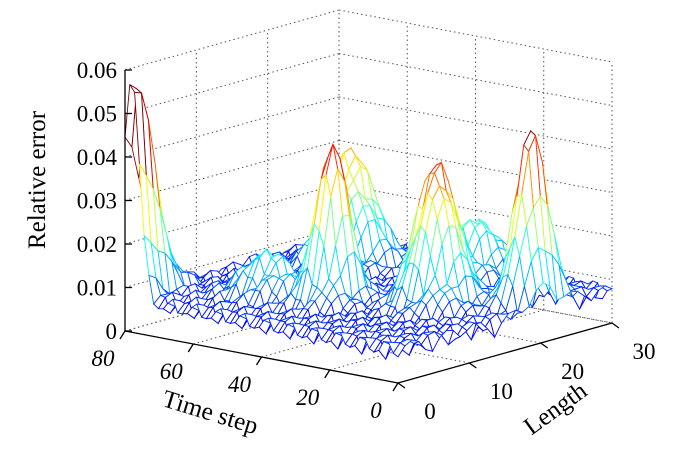 Image resolution: width=700 pixels, height=463 pixels. Describe the element at coordinates (172, 371) in the screenshot. I see `x-tick-label: 60` at that location.